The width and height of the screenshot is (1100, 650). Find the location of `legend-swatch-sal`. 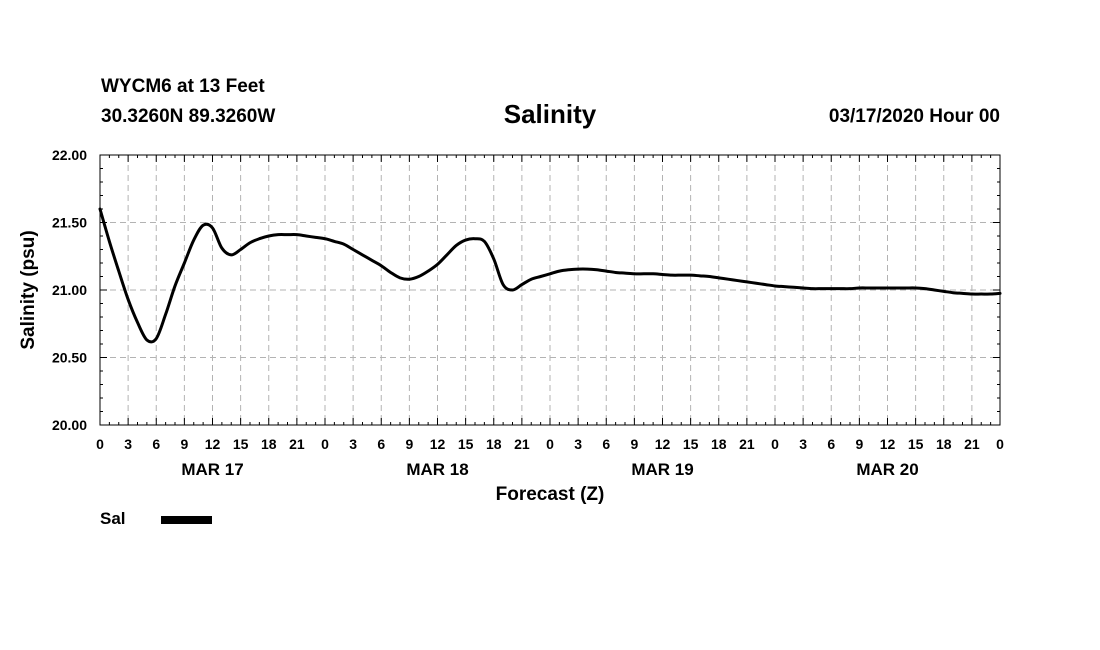

legend-swatch-sal is located at coordinates (186, 520).